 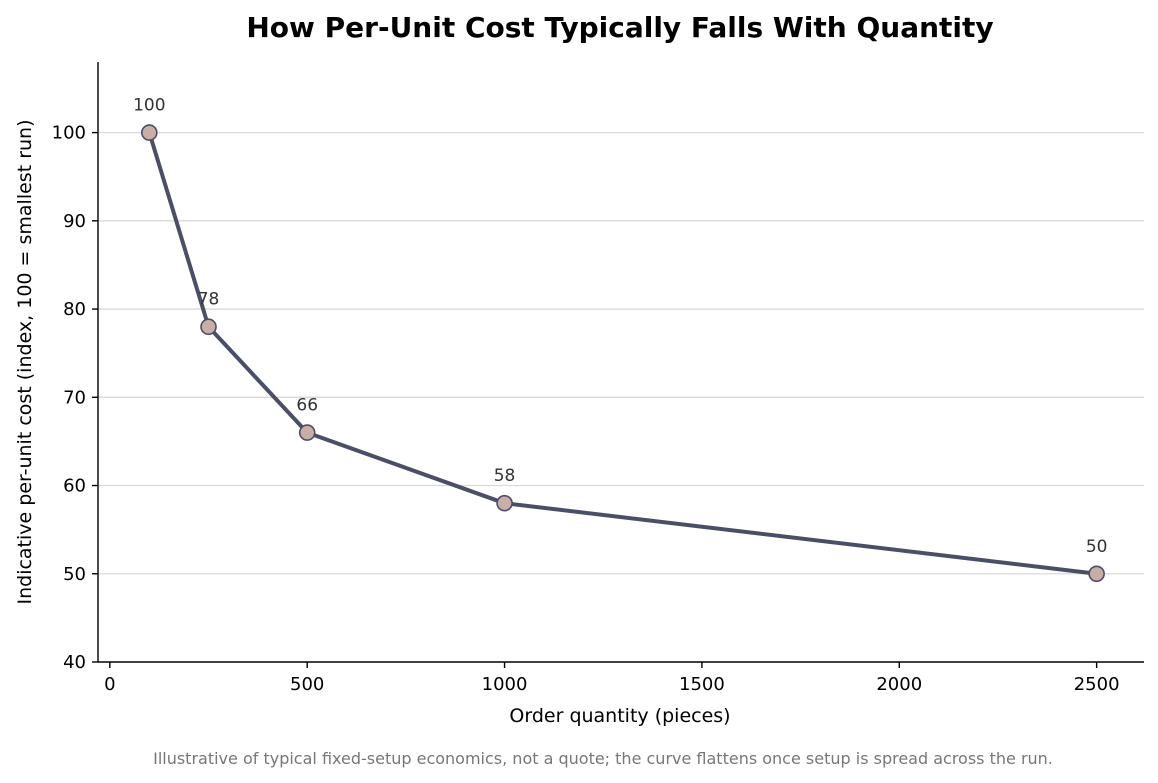 What do you see at coordinates (307, 406) in the screenshot?
I see `data-label: 66` at bounding box center [307, 406].